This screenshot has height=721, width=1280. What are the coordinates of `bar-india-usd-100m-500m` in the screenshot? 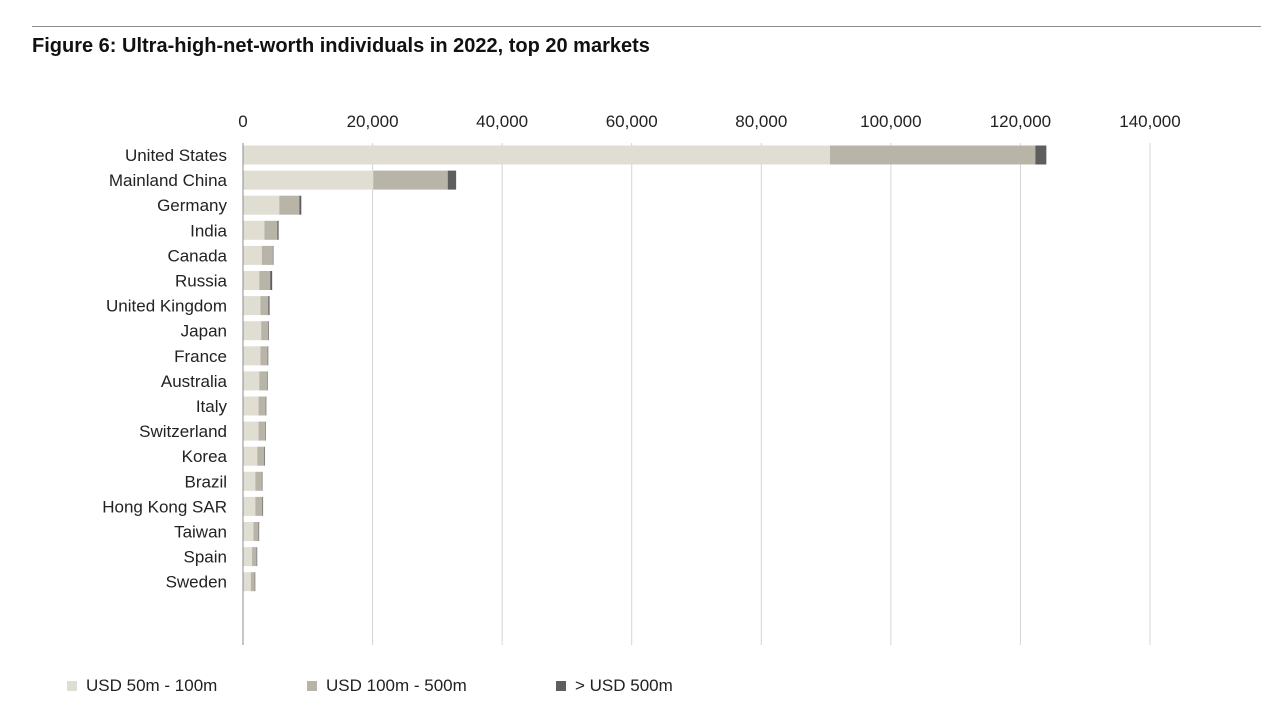 It's located at (271, 230).